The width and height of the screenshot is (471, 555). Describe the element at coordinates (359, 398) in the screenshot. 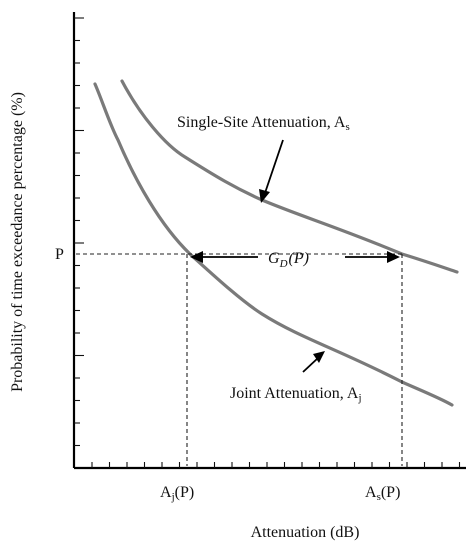

I see `joint-label-sub: j` at that location.